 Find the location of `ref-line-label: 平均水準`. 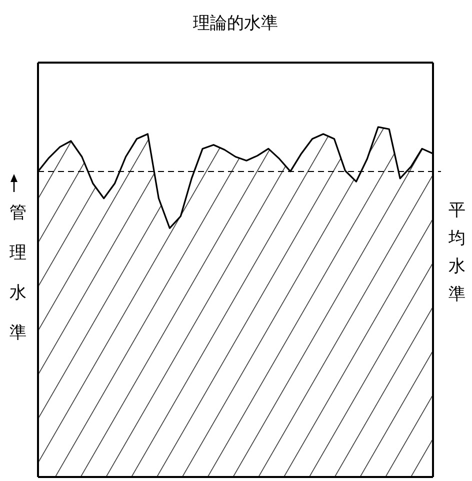

ref-line-label: 平均水準 is located at coordinates (457, 252).